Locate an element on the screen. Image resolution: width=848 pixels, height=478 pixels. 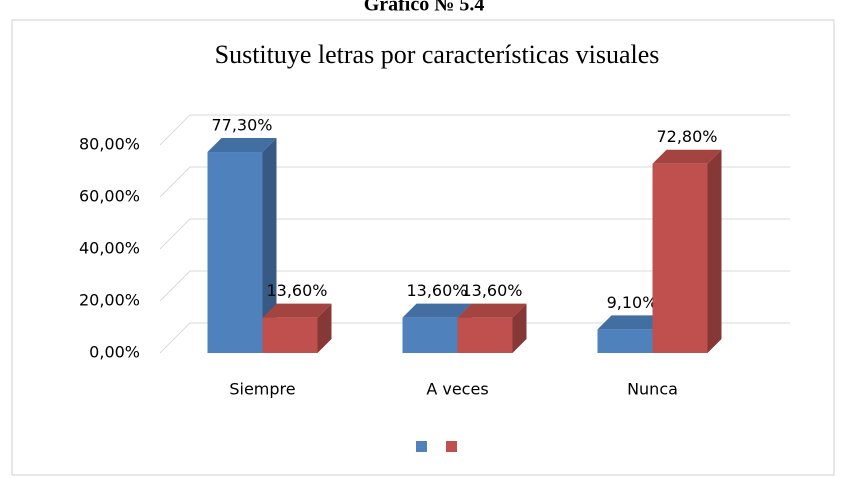
y-tick-label: 0,00% is located at coordinates (114, 352).